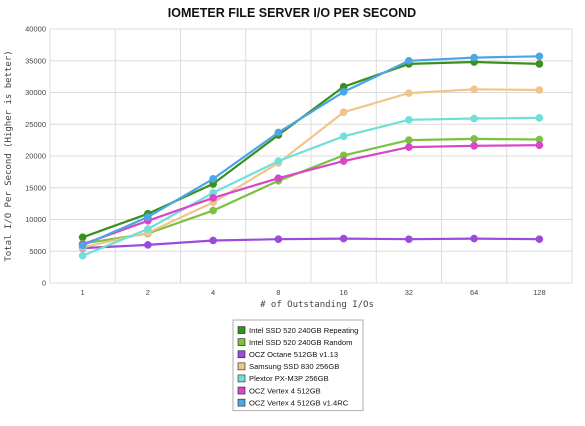 The width and height of the screenshot is (585, 426). Describe the element at coordinates (278, 292) in the screenshot. I see `x-tick-label: 8` at that location.